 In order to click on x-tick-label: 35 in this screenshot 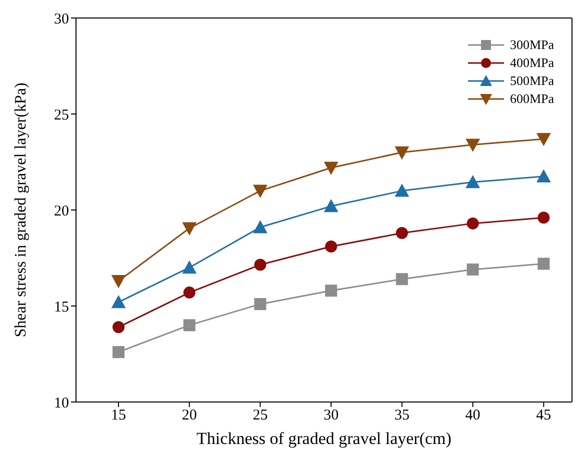, I will do `click(402, 416)`.